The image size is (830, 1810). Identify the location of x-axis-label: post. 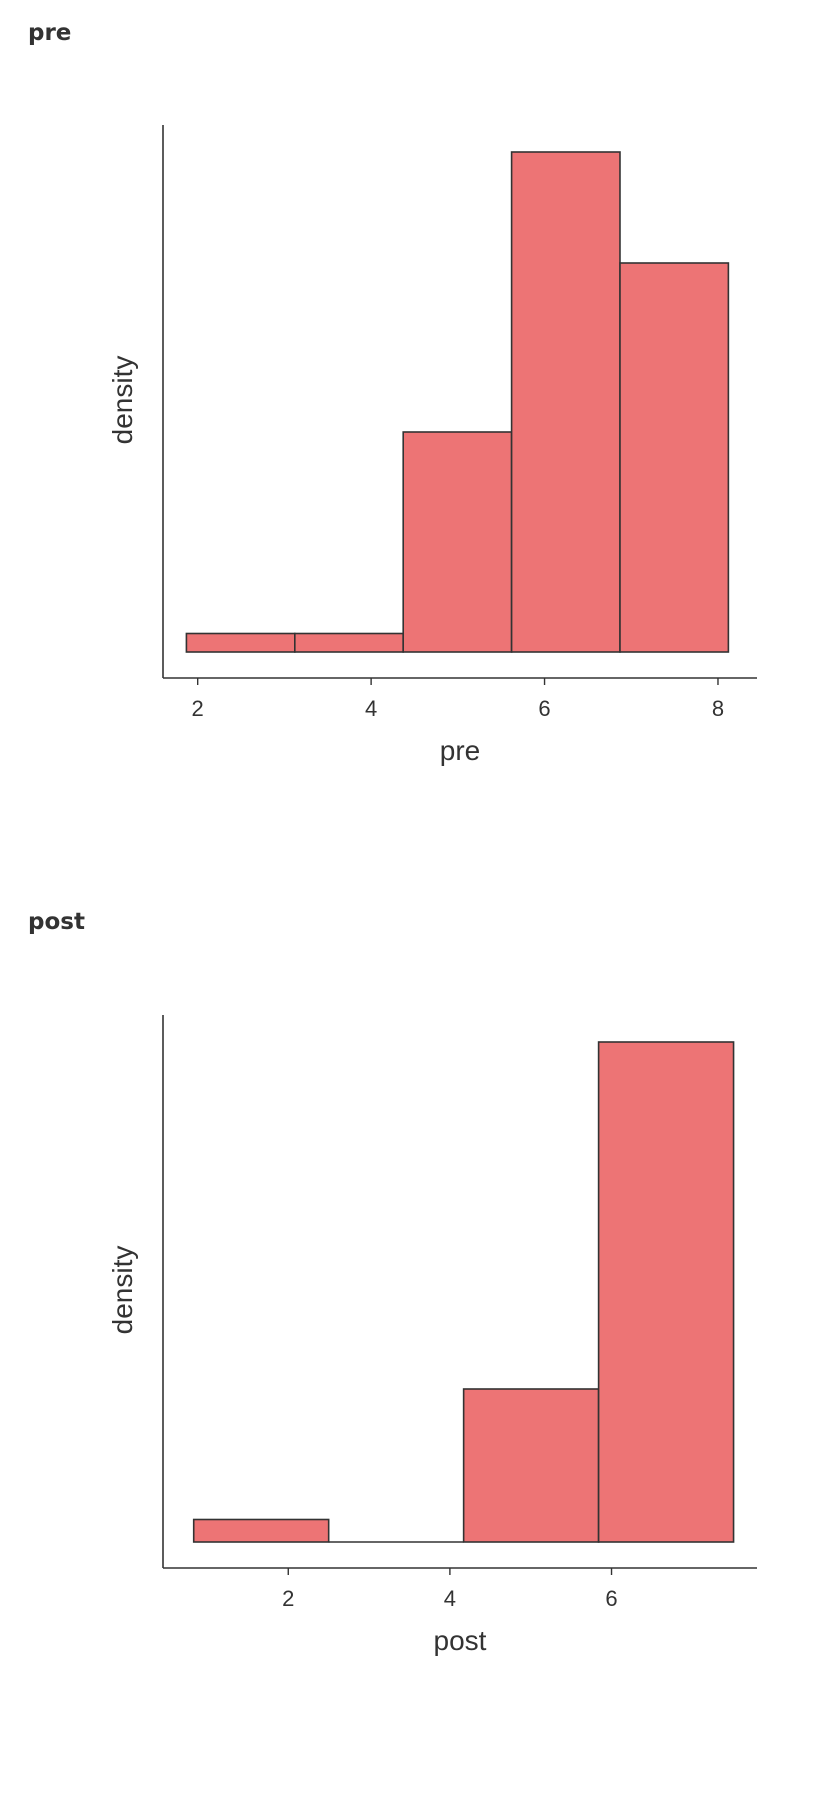
(460, 1640).